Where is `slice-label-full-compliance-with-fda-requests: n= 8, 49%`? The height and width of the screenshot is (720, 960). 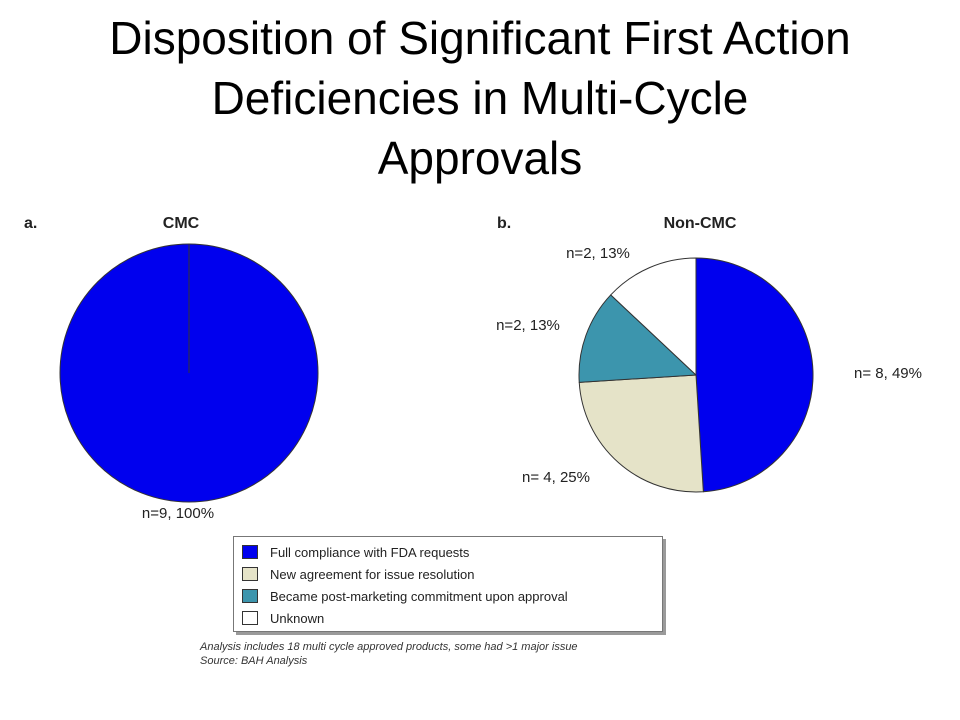 slice-label-full-compliance-with-fda-requests: n= 8, 49% is located at coordinates (888, 373).